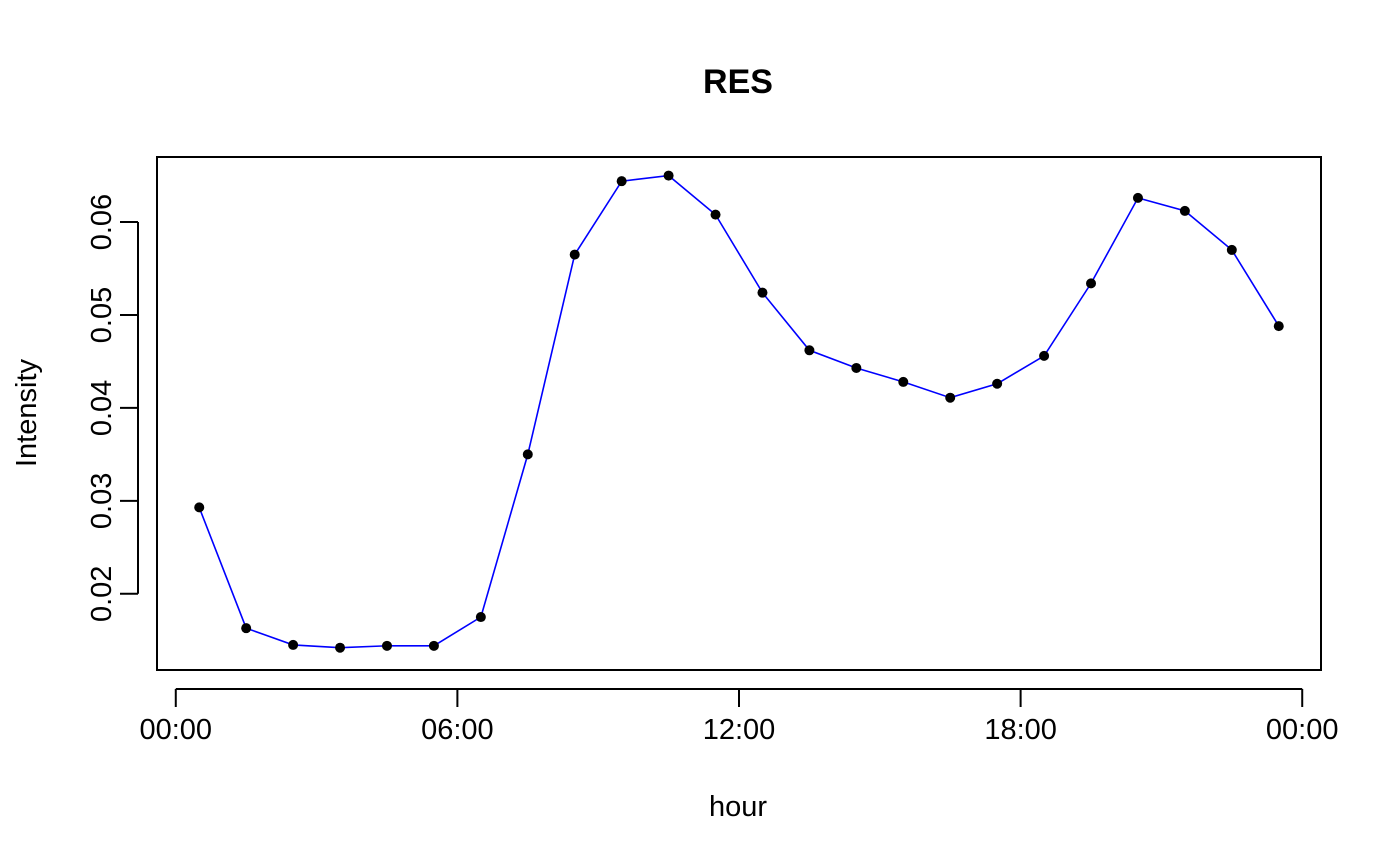 This screenshot has height=866, width=1400. What do you see at coordinates (102, 501) in the screenshot?
I see `y-tick-label: 0.03` at bounding box center [102, 501].